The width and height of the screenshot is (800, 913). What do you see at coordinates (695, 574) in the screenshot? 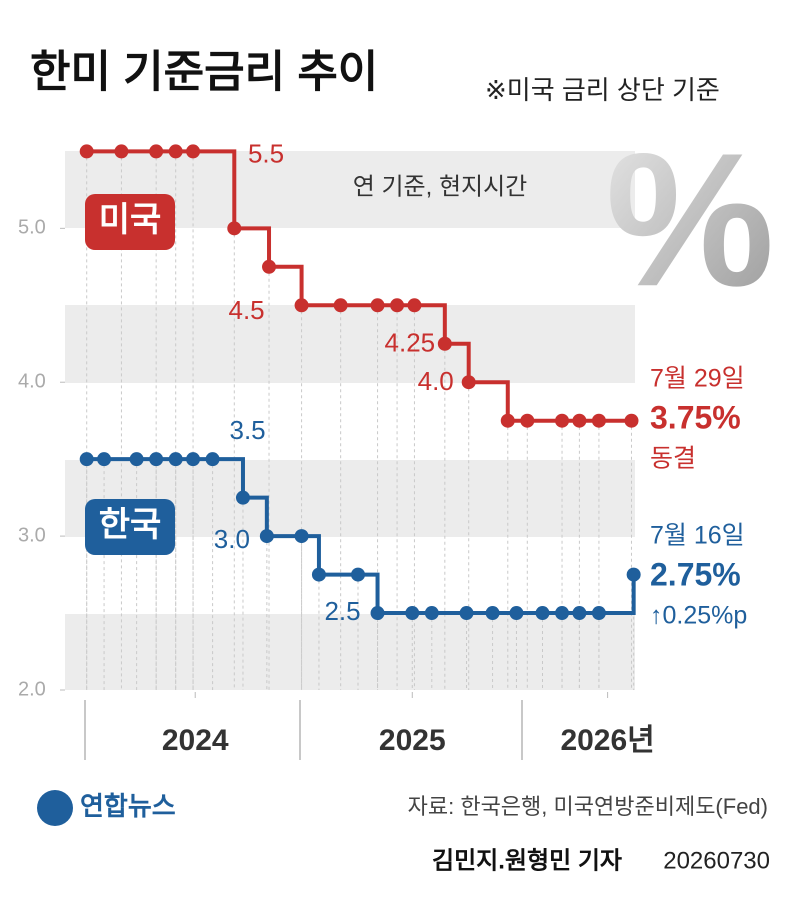
I see `latest-rate: 2.75%` at bounding box center [695, 574].